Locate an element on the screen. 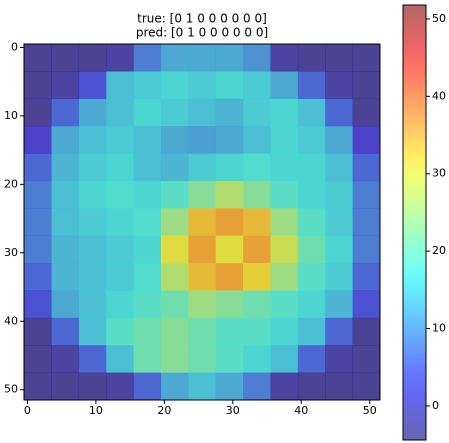 Image resolution: width=449 pixels, height=443 pixels. x-tick-label: 20 is located at coordinates (164, 410).